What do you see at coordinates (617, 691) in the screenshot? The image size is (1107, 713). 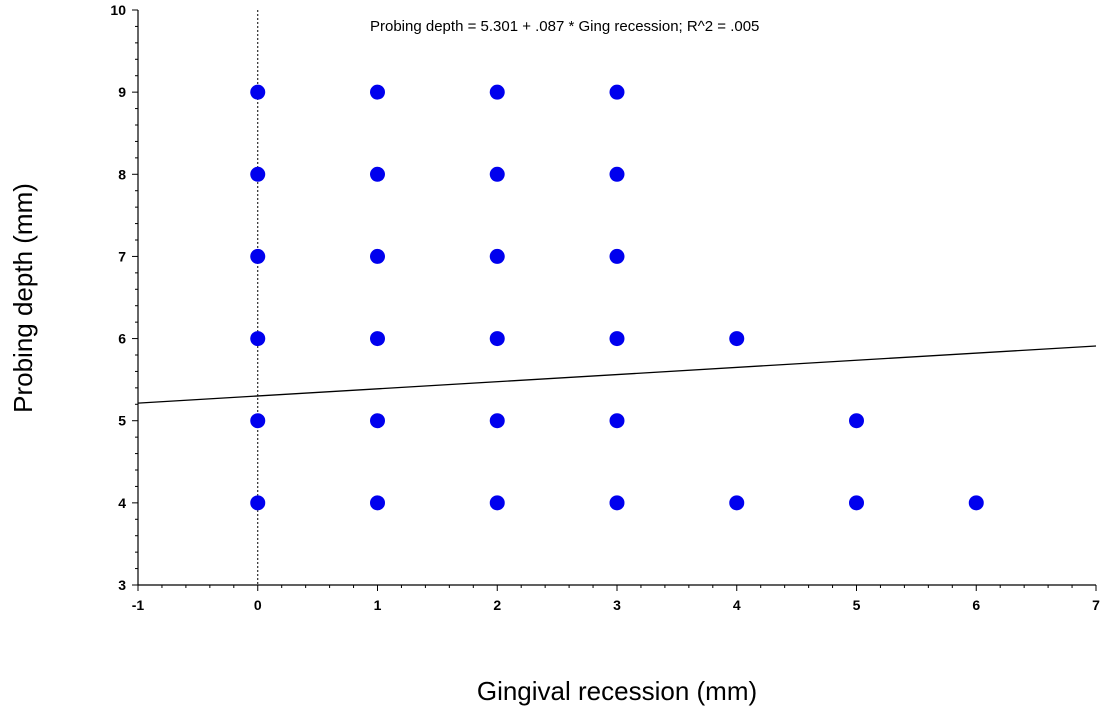 I see `x-axis-title: Gingival recession (mm)` at bounding box center [617, 691].